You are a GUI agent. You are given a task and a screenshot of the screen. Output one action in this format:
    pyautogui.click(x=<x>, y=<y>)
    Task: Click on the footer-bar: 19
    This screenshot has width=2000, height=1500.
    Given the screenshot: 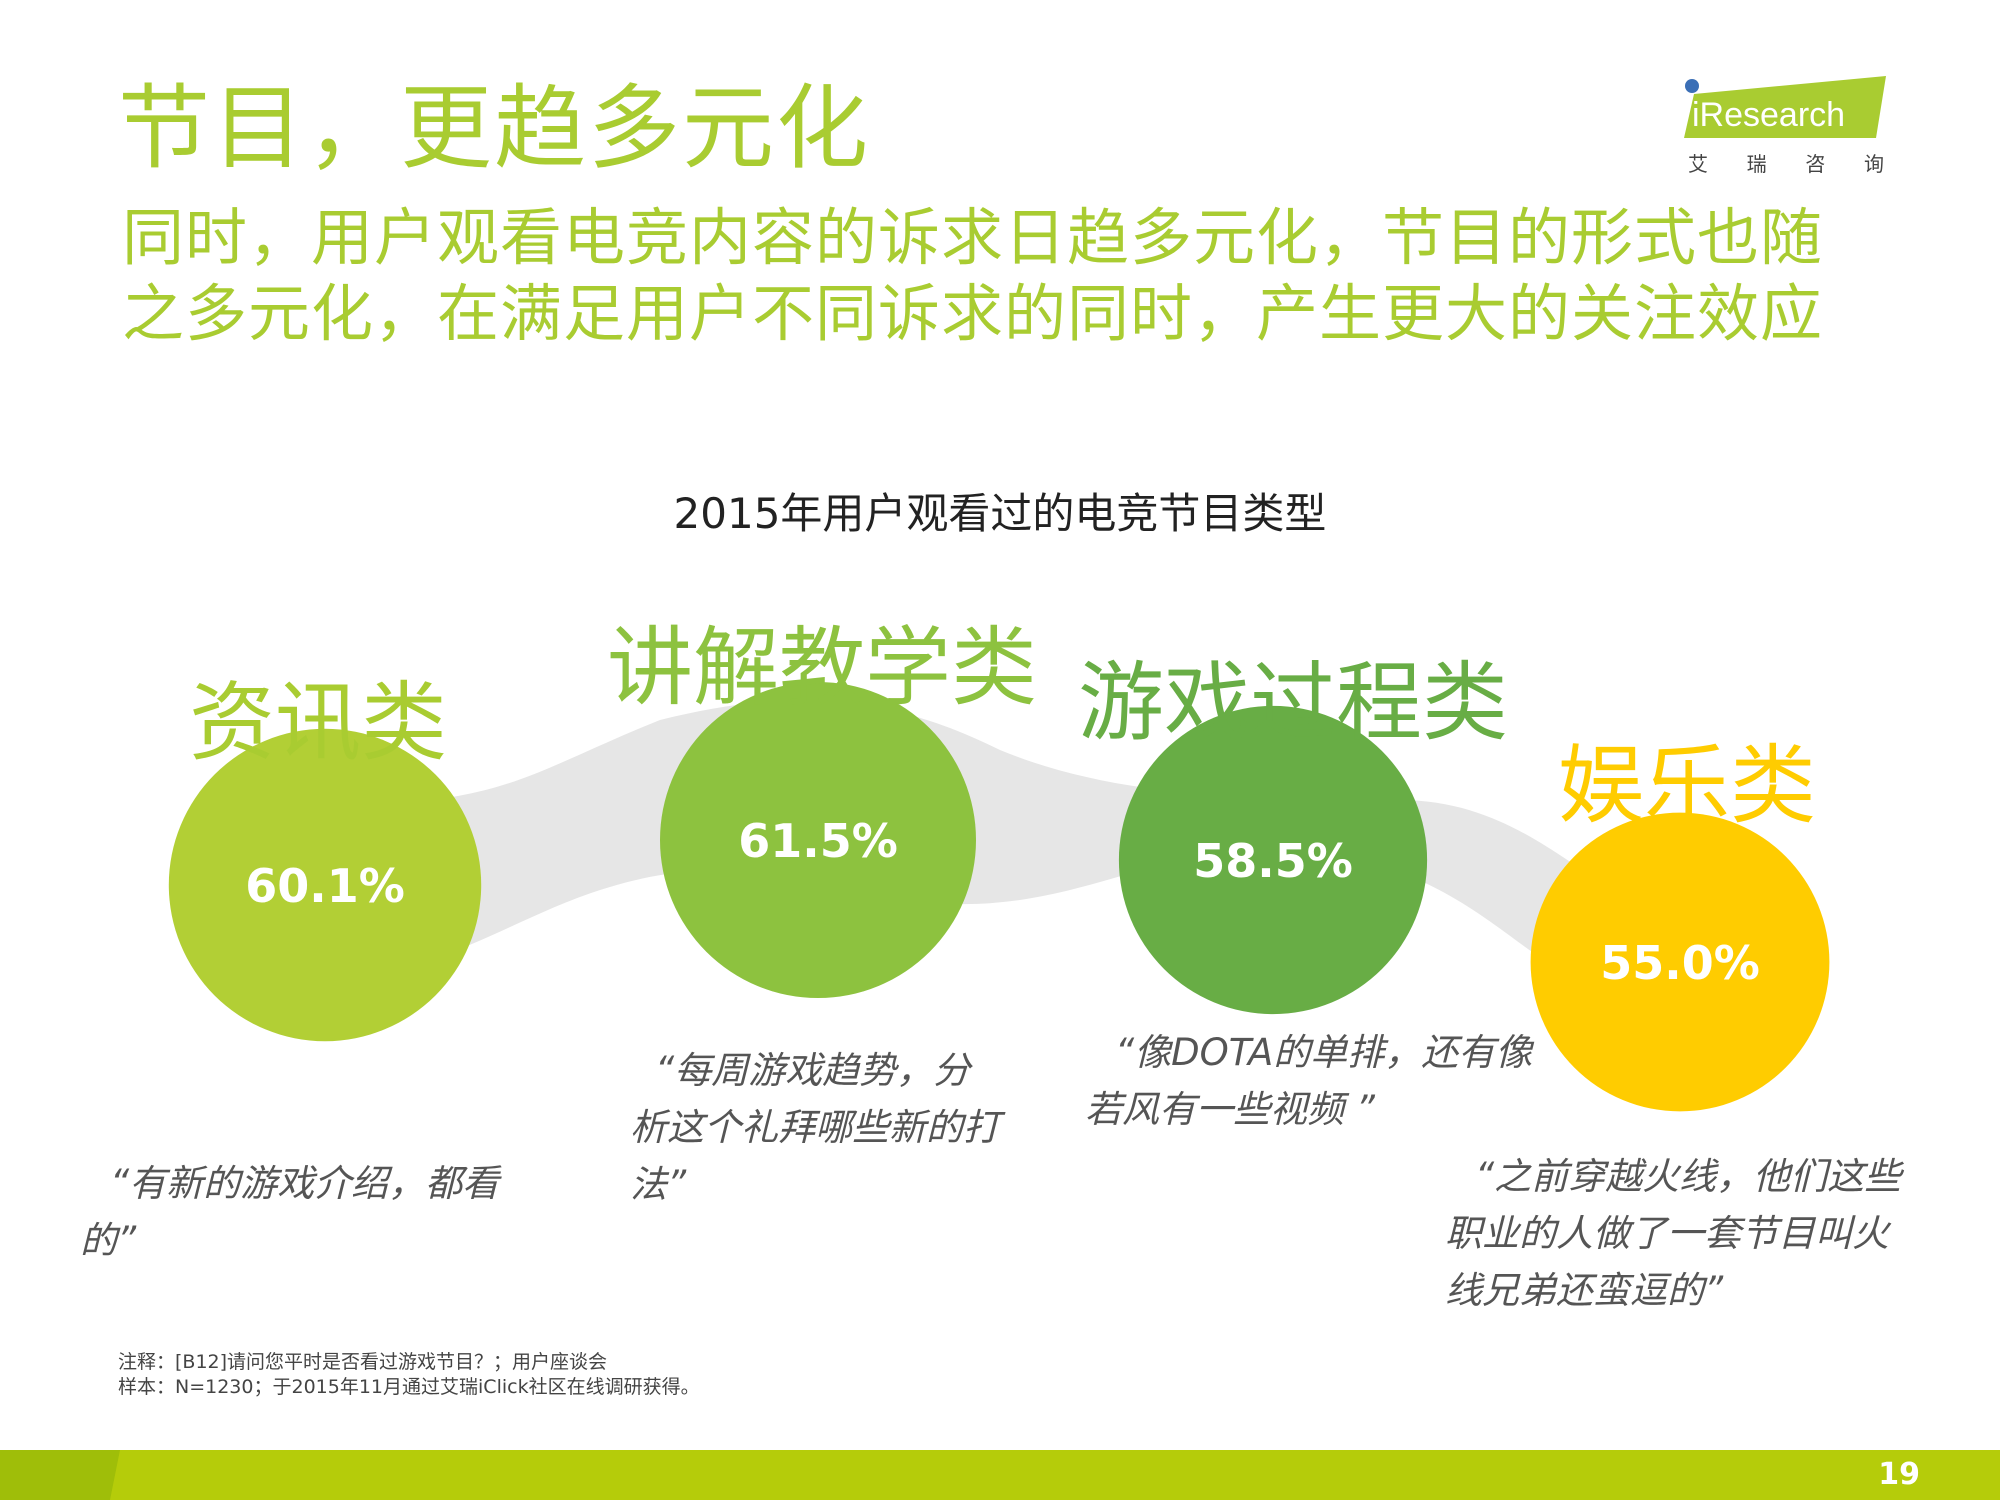 What is the action you would take?
    pyautogui.click(x=1000, y=1475)
    